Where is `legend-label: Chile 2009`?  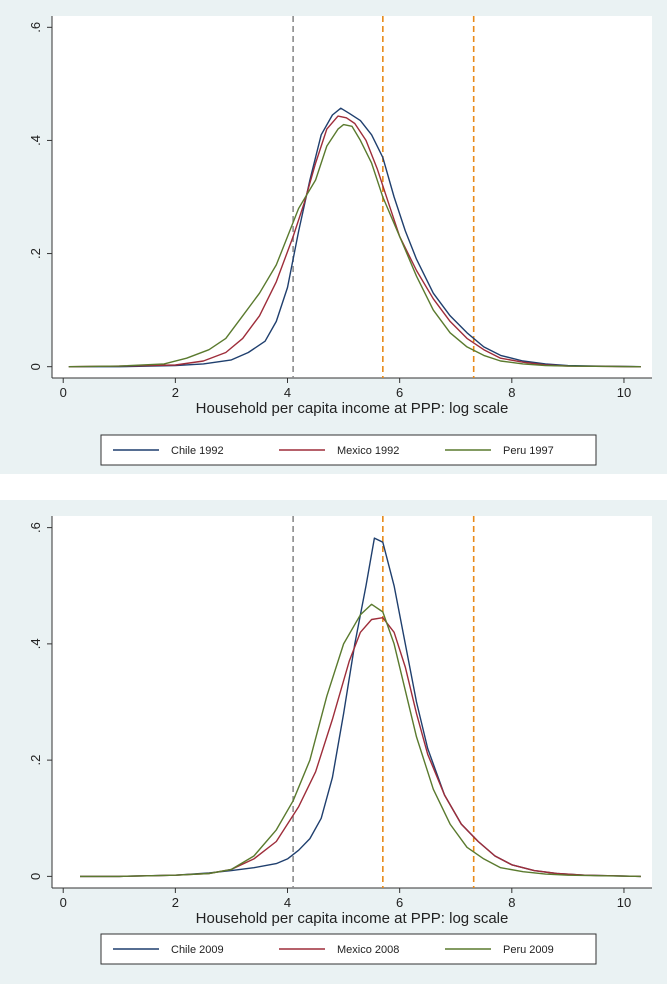 legend-label: Chile 2009 is located at coordinates (197, 950).